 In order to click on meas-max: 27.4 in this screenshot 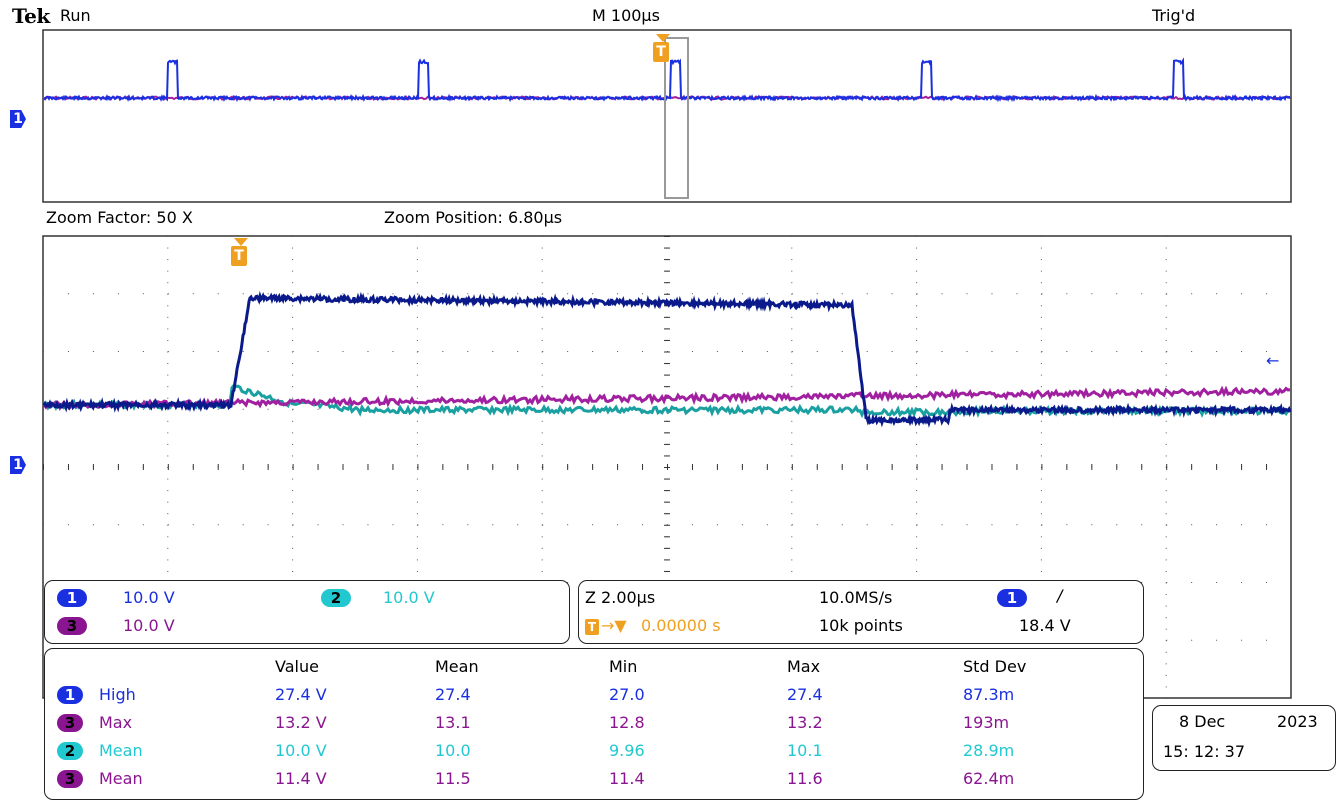, I will do `click(805, 694)`.